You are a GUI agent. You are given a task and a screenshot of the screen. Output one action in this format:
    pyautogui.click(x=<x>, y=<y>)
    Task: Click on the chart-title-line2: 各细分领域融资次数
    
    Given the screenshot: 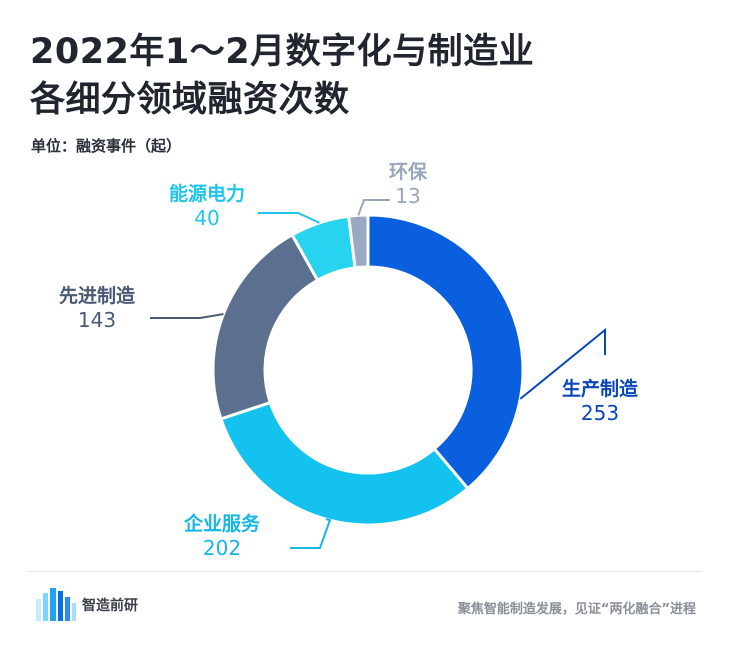 What is the action you would take?
    pyautogui.click(x=190, y=100)
    